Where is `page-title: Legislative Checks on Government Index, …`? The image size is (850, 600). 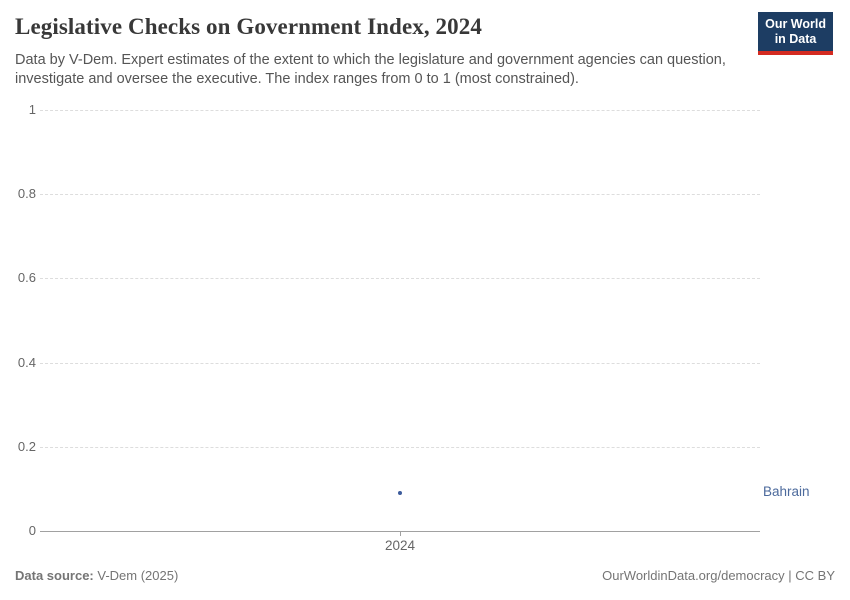 page-title: Legislative Checks on Government Index, … is located at coordinates (248, 26).